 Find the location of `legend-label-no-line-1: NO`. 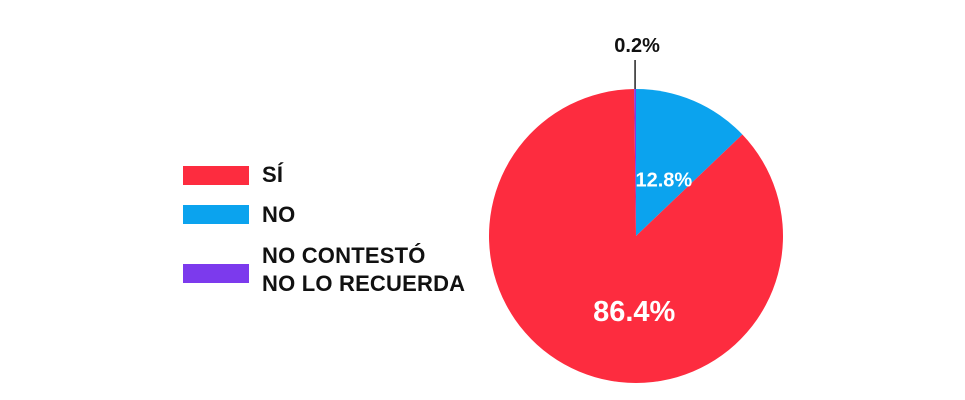

legend-label-no-line-1: NO is located at coordinates (279, 214).